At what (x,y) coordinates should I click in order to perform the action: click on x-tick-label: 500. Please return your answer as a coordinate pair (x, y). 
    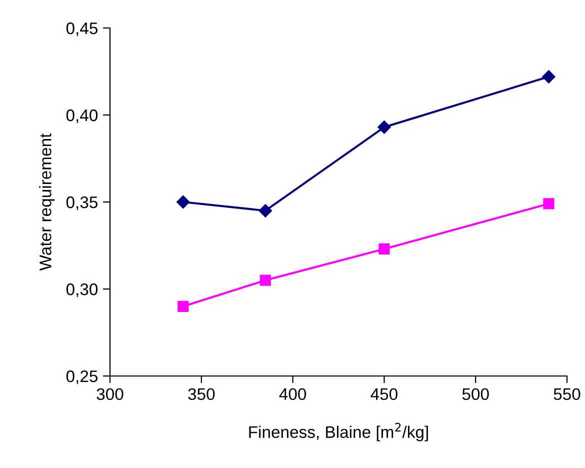
    Looking at the image, I should click on (475, 394).